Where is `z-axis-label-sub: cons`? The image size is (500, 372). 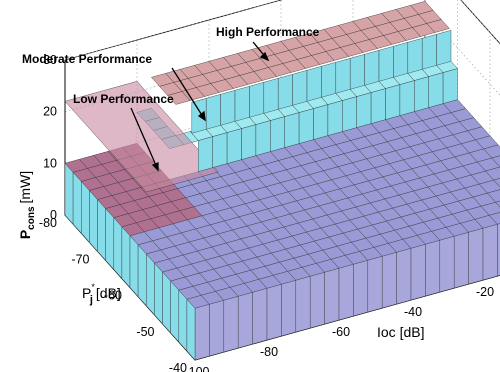 z-axis-label-sub: cons is located at coordinates (31, 218).